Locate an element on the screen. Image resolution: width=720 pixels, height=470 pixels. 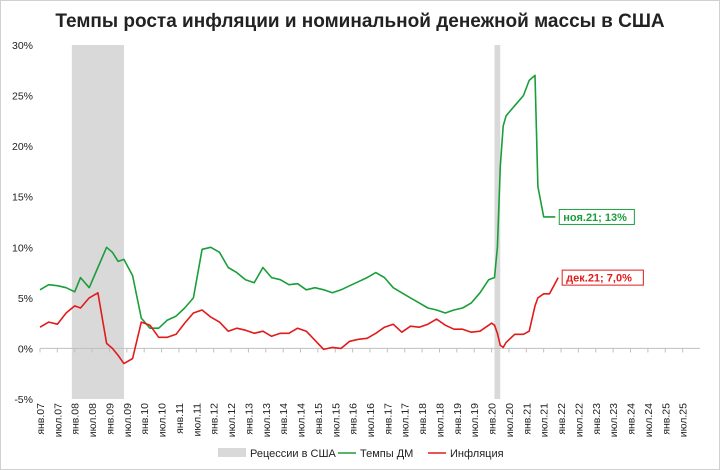
legend: Рецессии в США Темпы ДМ Инфляция is located at coordinates (361, 454).